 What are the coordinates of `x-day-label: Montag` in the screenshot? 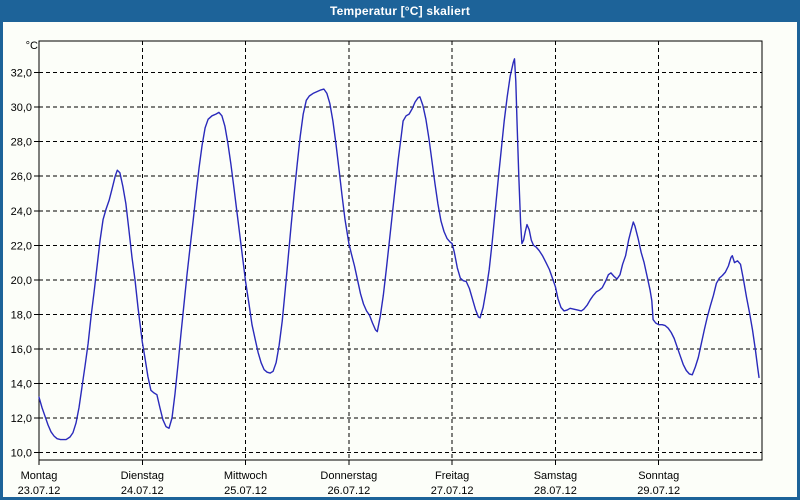 It's located at (39, 476).